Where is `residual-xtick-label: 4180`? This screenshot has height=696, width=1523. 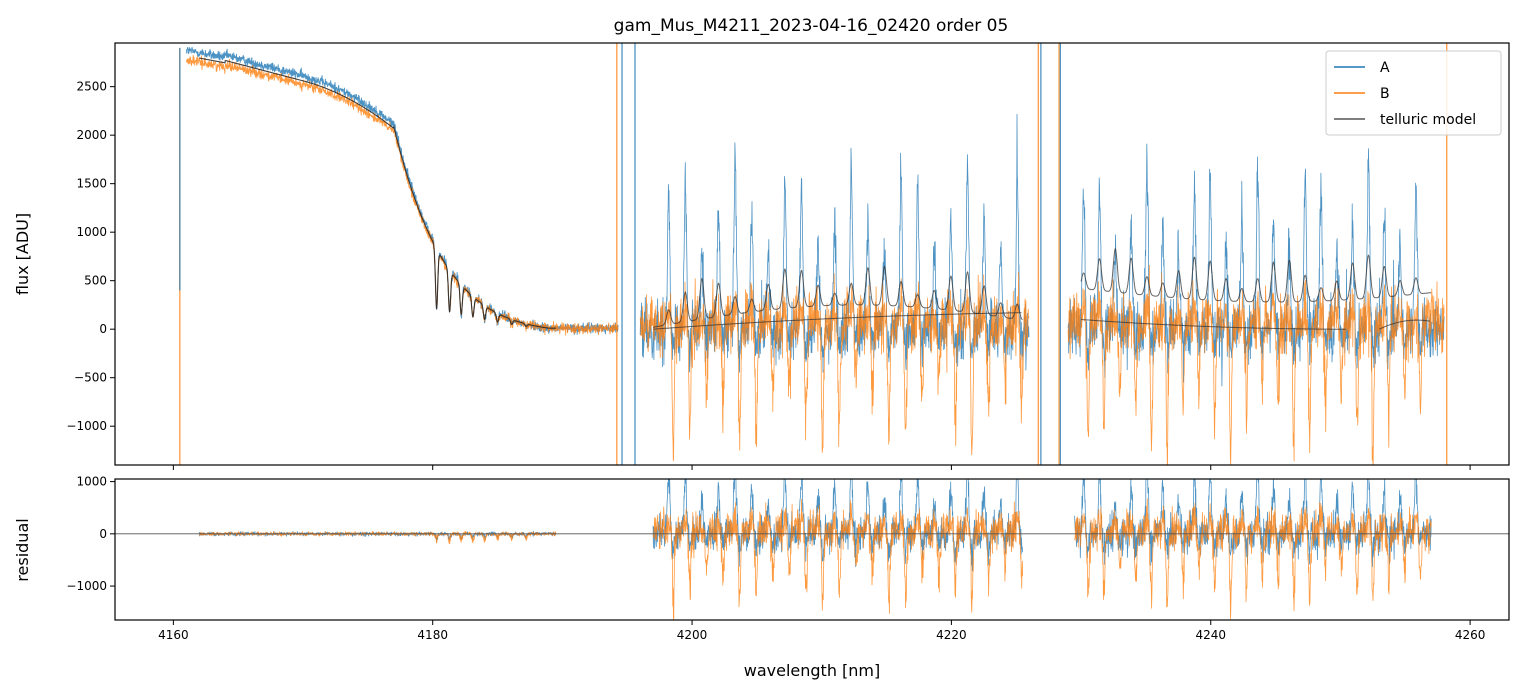
residual-xtick-label: 4180 is located at coordinates (432, 635).